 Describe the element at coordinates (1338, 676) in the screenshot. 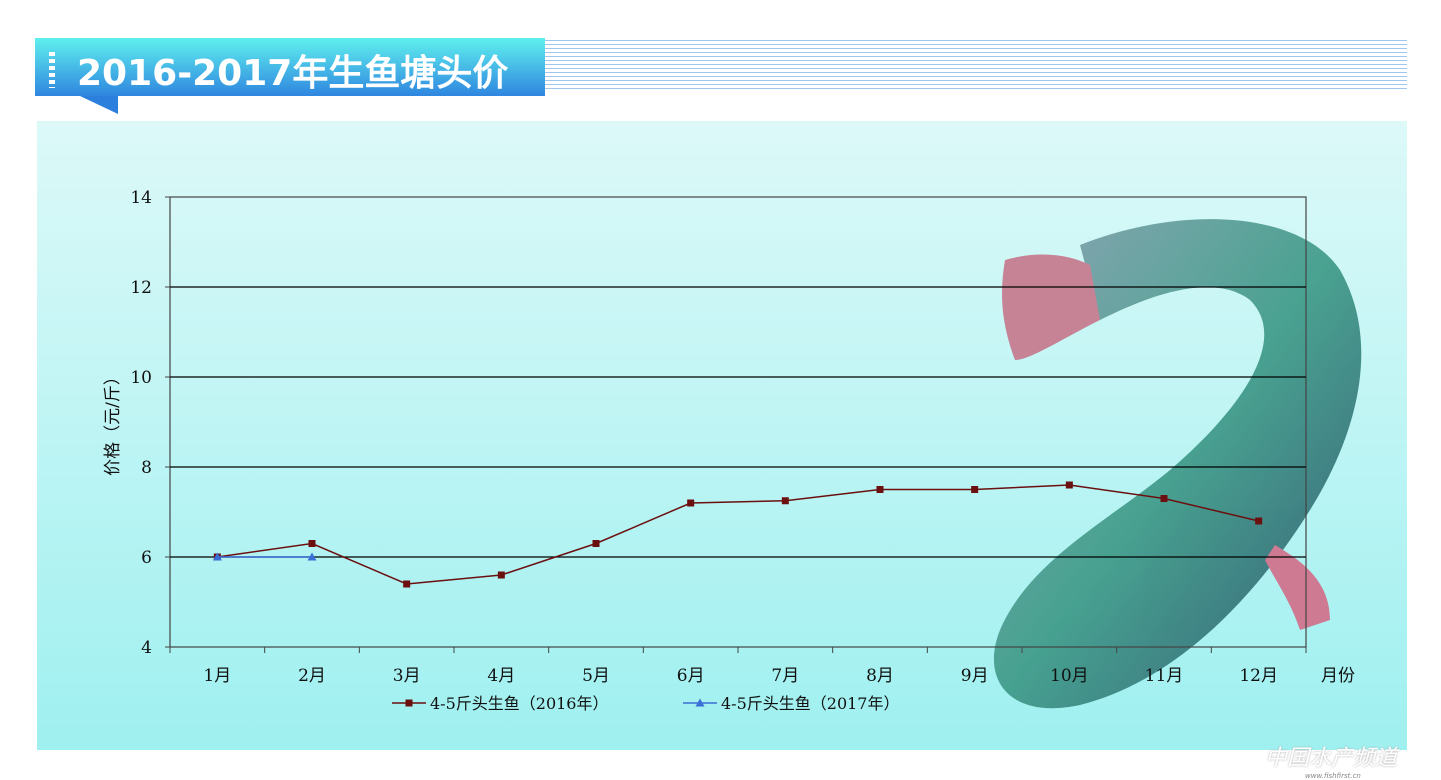

I see `x-axis-label: 月份` at that location.